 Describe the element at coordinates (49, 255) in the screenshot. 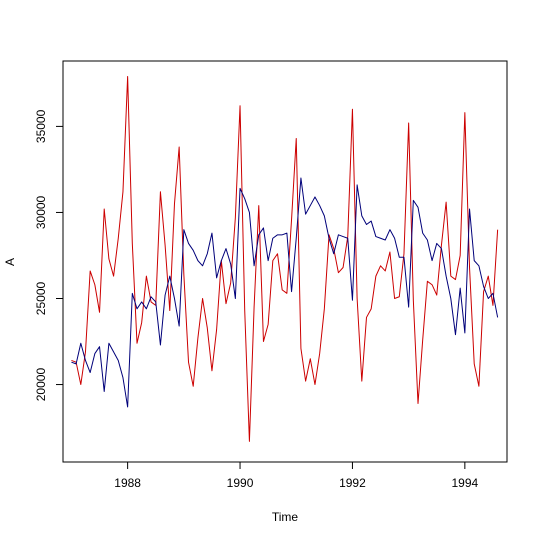

I see `y-axis: 20000 25000 30000 35000` at that location.